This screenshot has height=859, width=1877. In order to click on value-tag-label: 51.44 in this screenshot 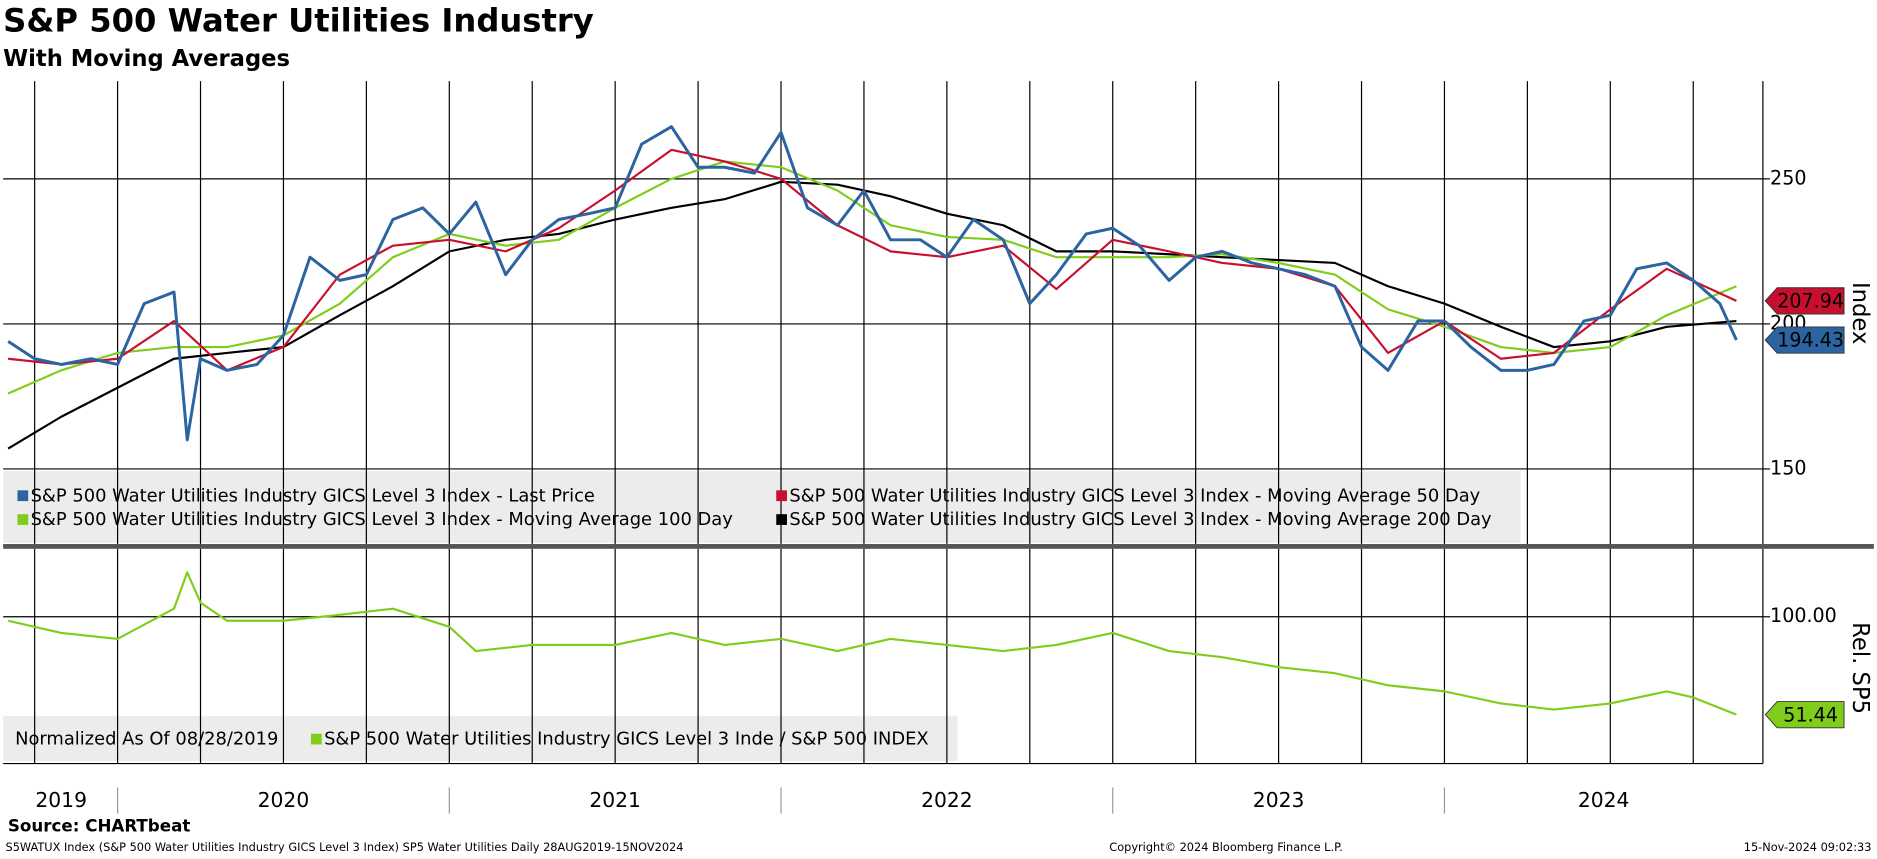, I will do `click(1810, 715)`.